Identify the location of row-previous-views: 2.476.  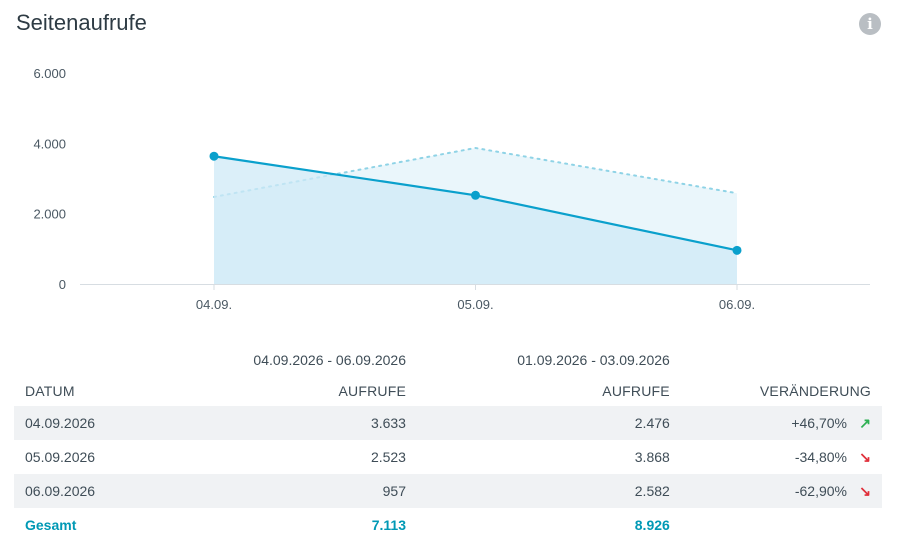
(548, 423).